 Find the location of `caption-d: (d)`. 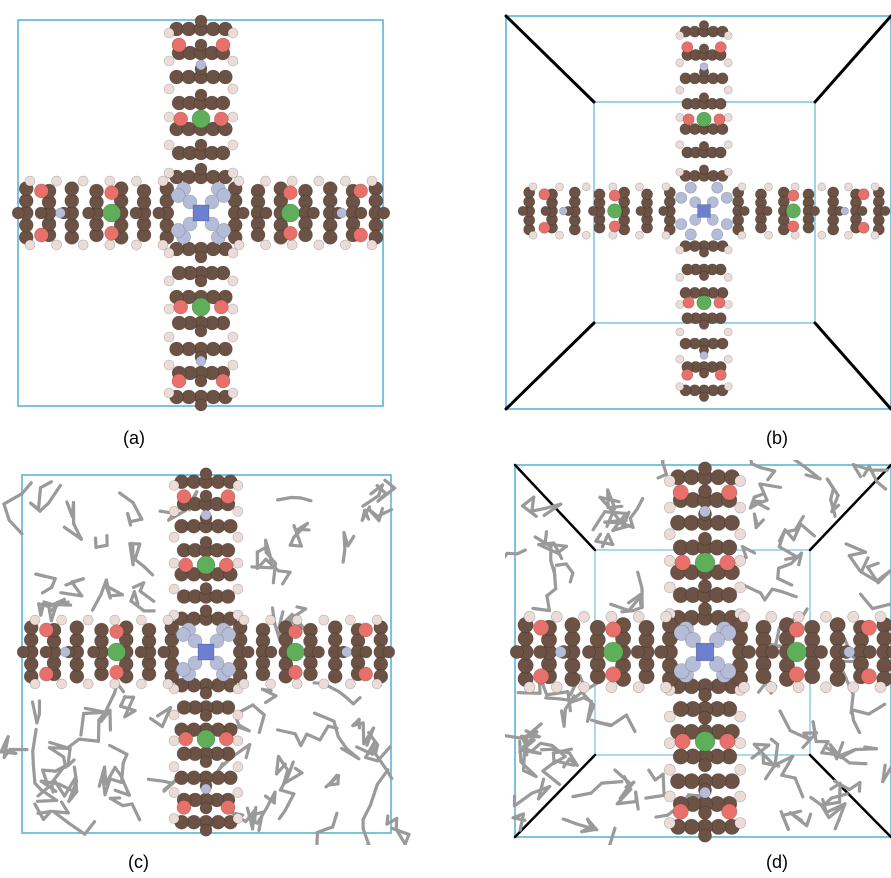

caption-d: (d) is located at coordinates (777, 862).